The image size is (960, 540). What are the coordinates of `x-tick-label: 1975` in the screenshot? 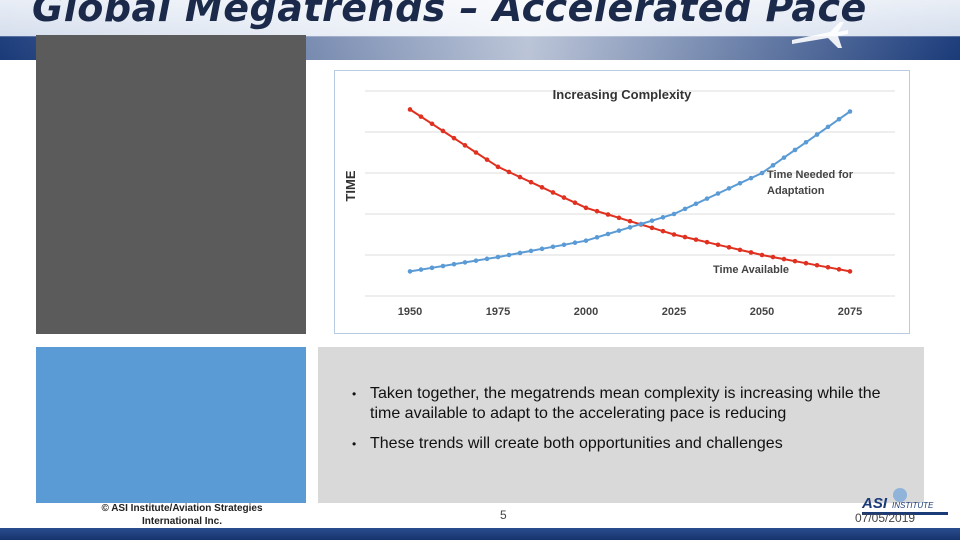 It's located at (498, 312).